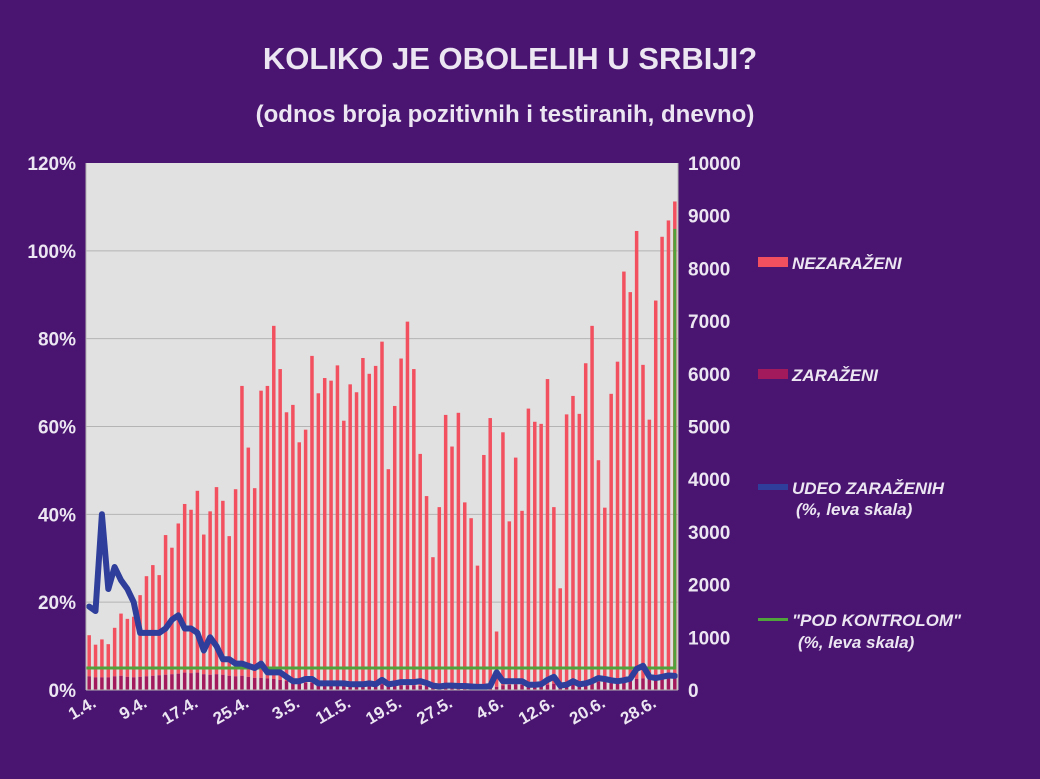 This screenshot has width=1040, height=779. Describe the element at coordinates (638, 710) in the screenshot. I see `x-tick-label: 28.6.` at that location.